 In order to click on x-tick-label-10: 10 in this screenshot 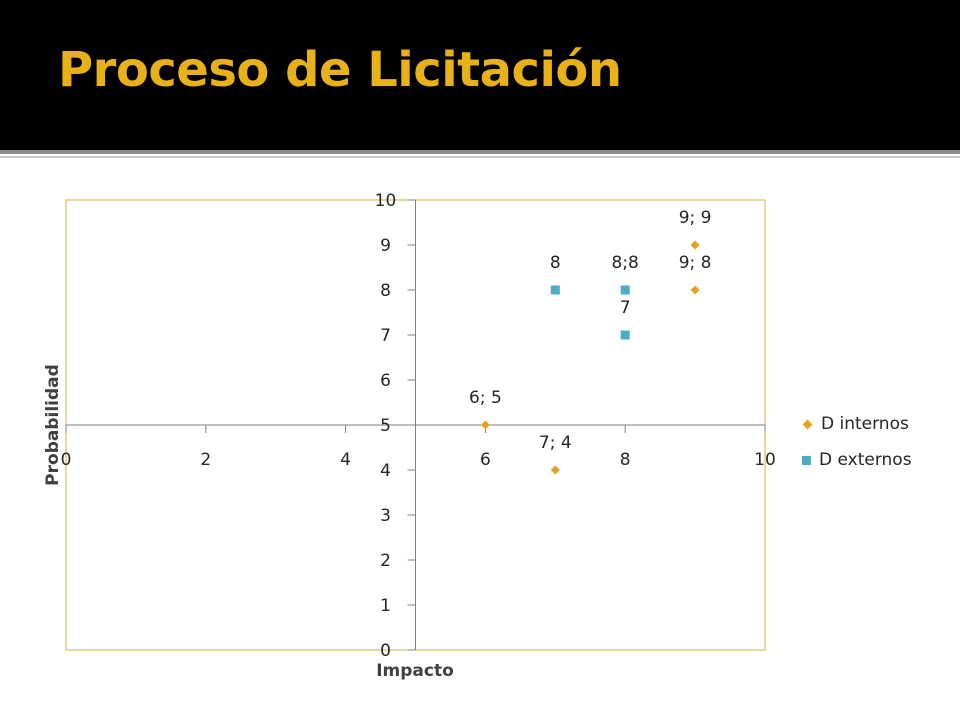, I will do `click(765, 460)`.